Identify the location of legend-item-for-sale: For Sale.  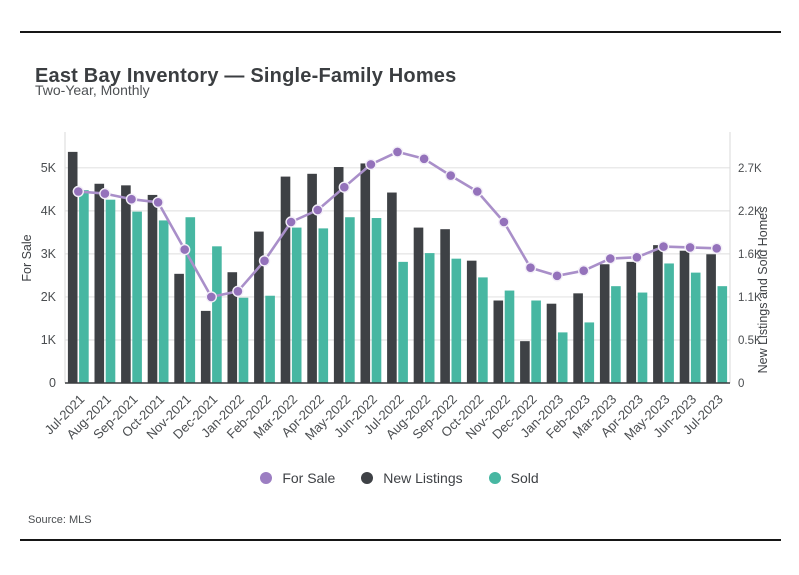
(297, 478).